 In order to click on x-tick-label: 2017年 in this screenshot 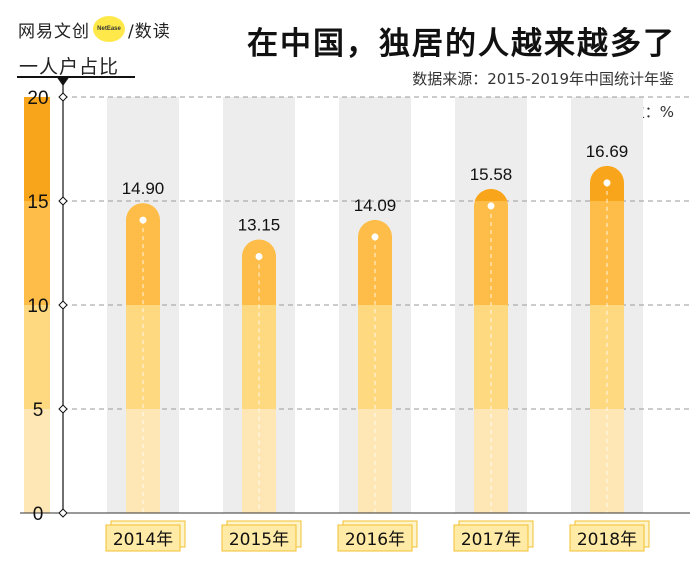, I will do `click(491, 540)`.